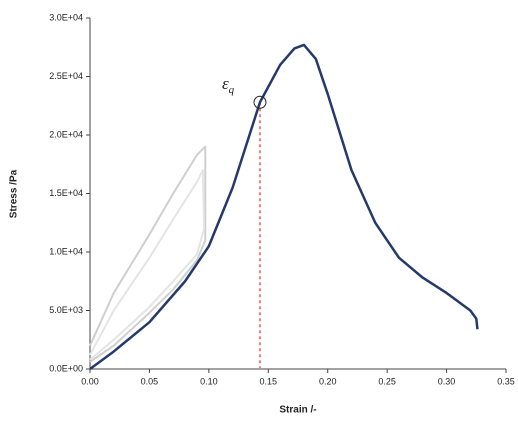  Describe the element at coordinates (209, 381) in the screenshot. I see `x-tick-label: 0.10` at that location.